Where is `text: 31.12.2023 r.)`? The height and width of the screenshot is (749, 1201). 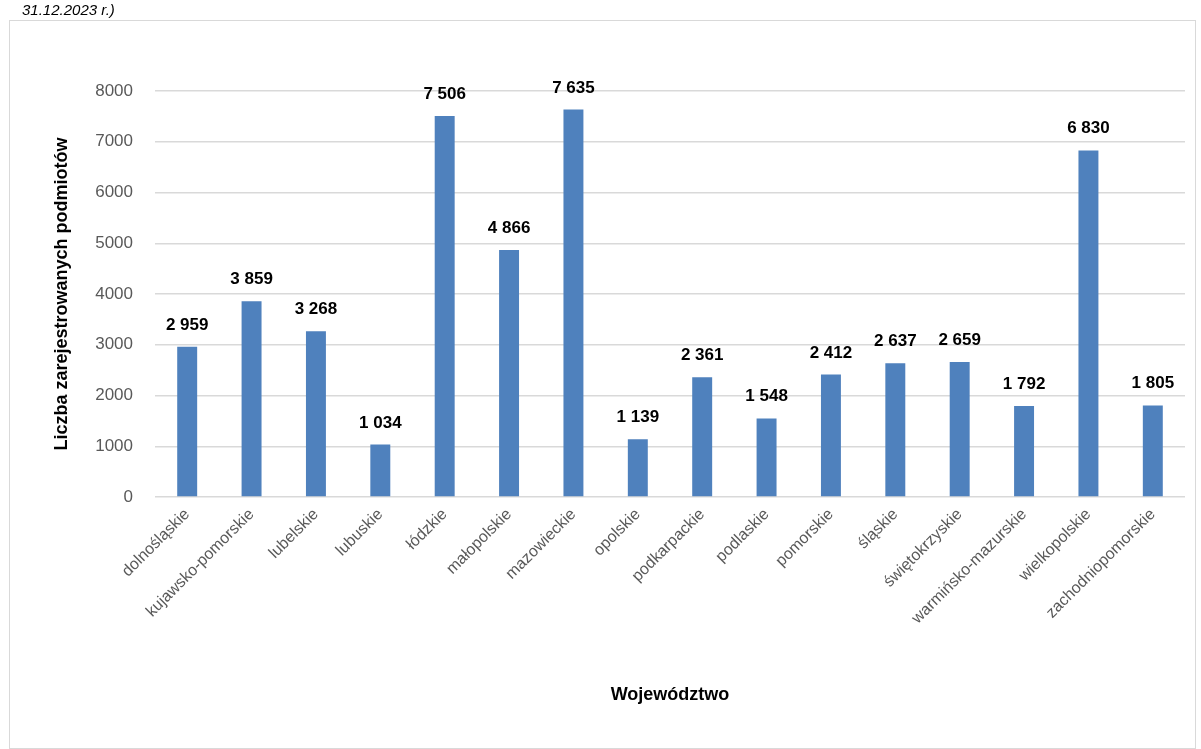
text: 31.12.2023 r.) is located at coordinates (68, 9).